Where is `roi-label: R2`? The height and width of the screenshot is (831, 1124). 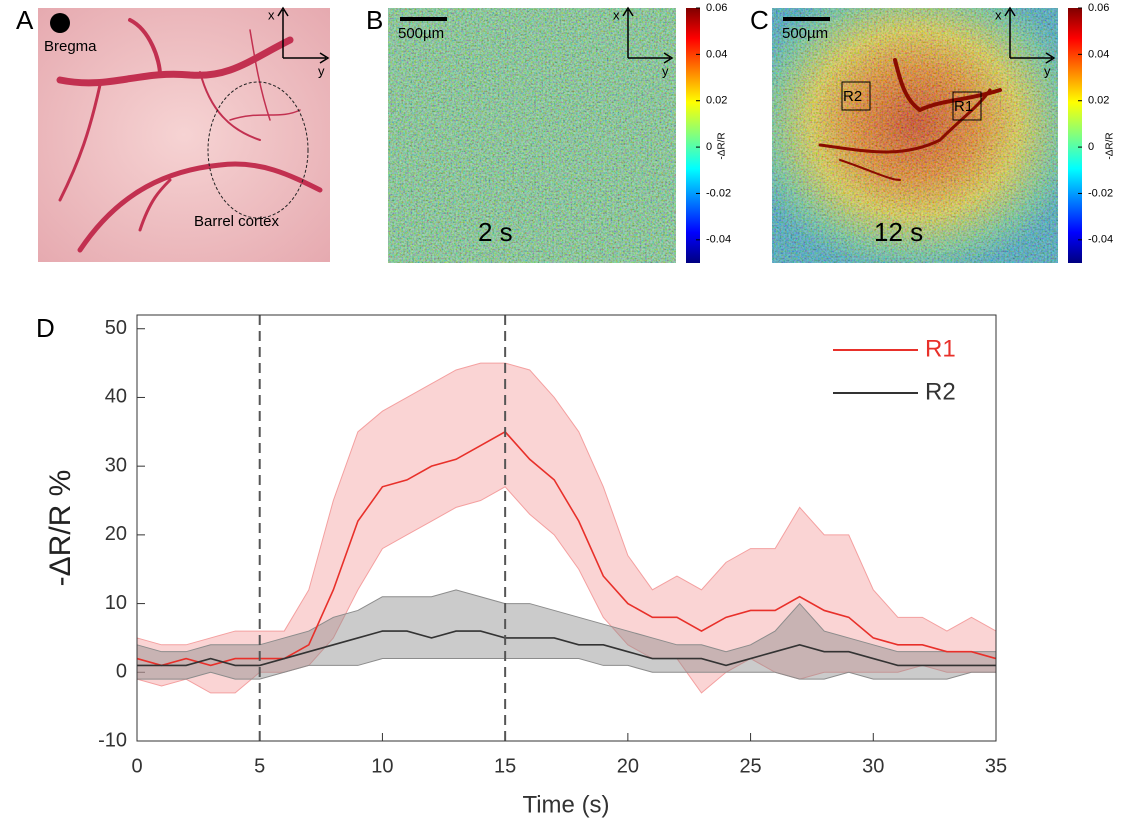 roi-label: R2 is located at coordinates (852, 96).